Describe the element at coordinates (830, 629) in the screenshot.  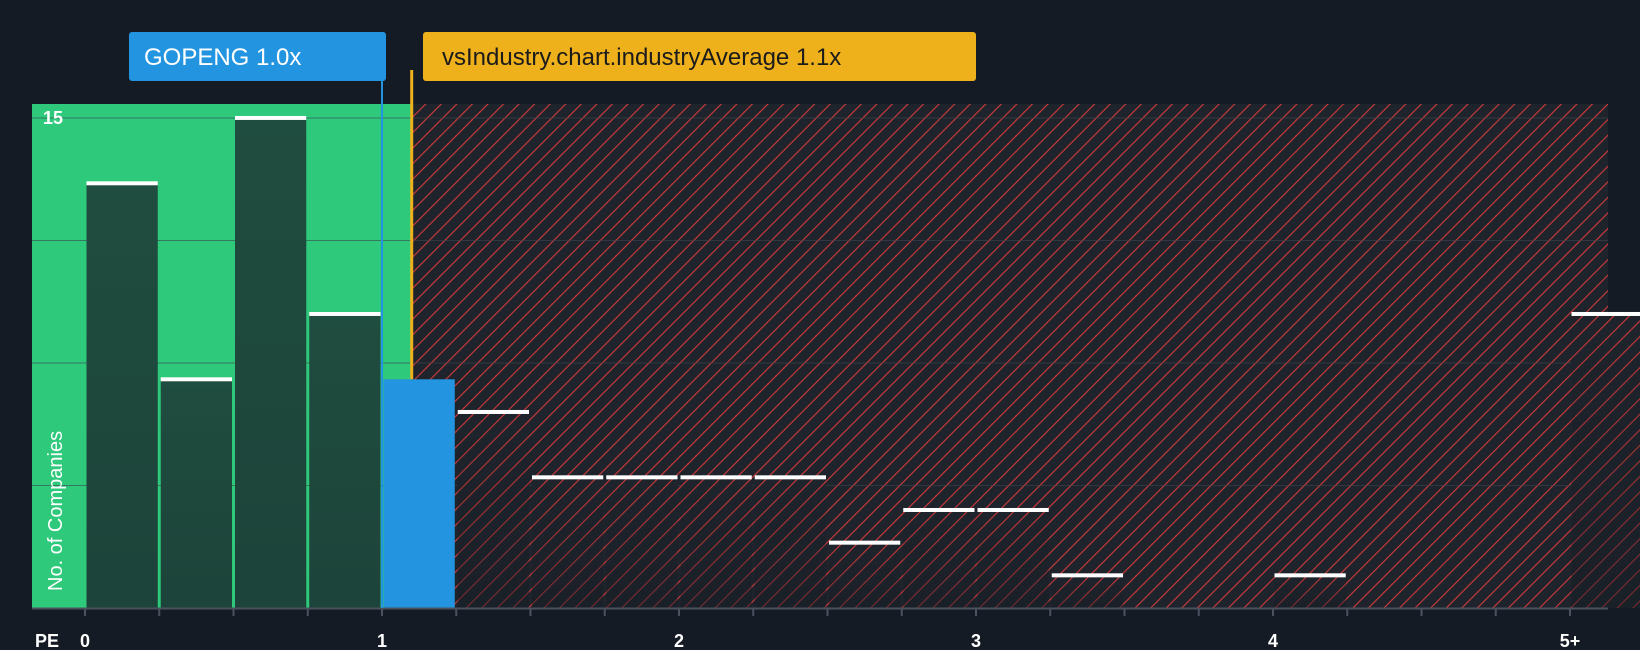
I see `x-ticks: 0 1 2 3 4 5+` at that location.